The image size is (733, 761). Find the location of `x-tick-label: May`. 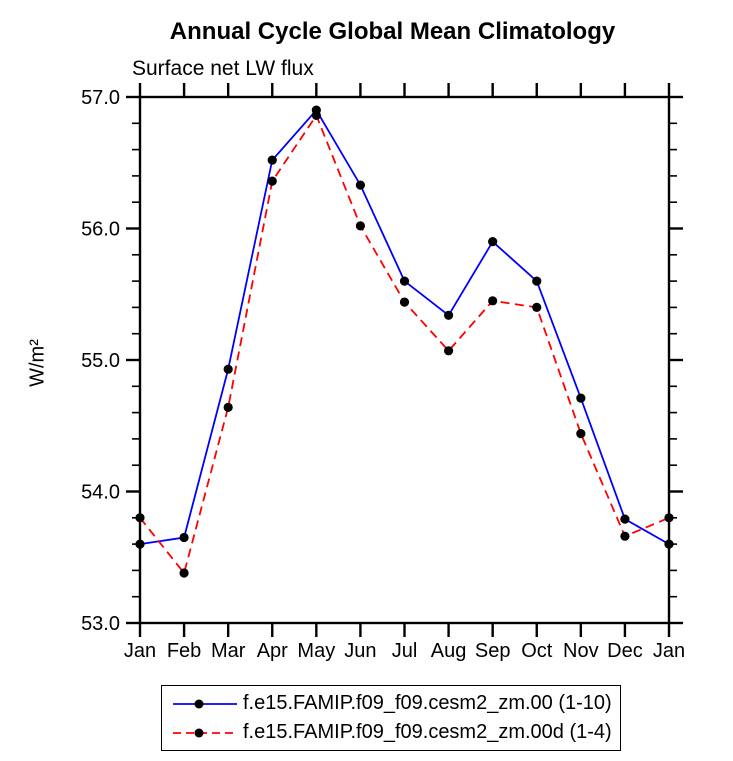

x-tick-label: May is located at coordinates (316, 651).